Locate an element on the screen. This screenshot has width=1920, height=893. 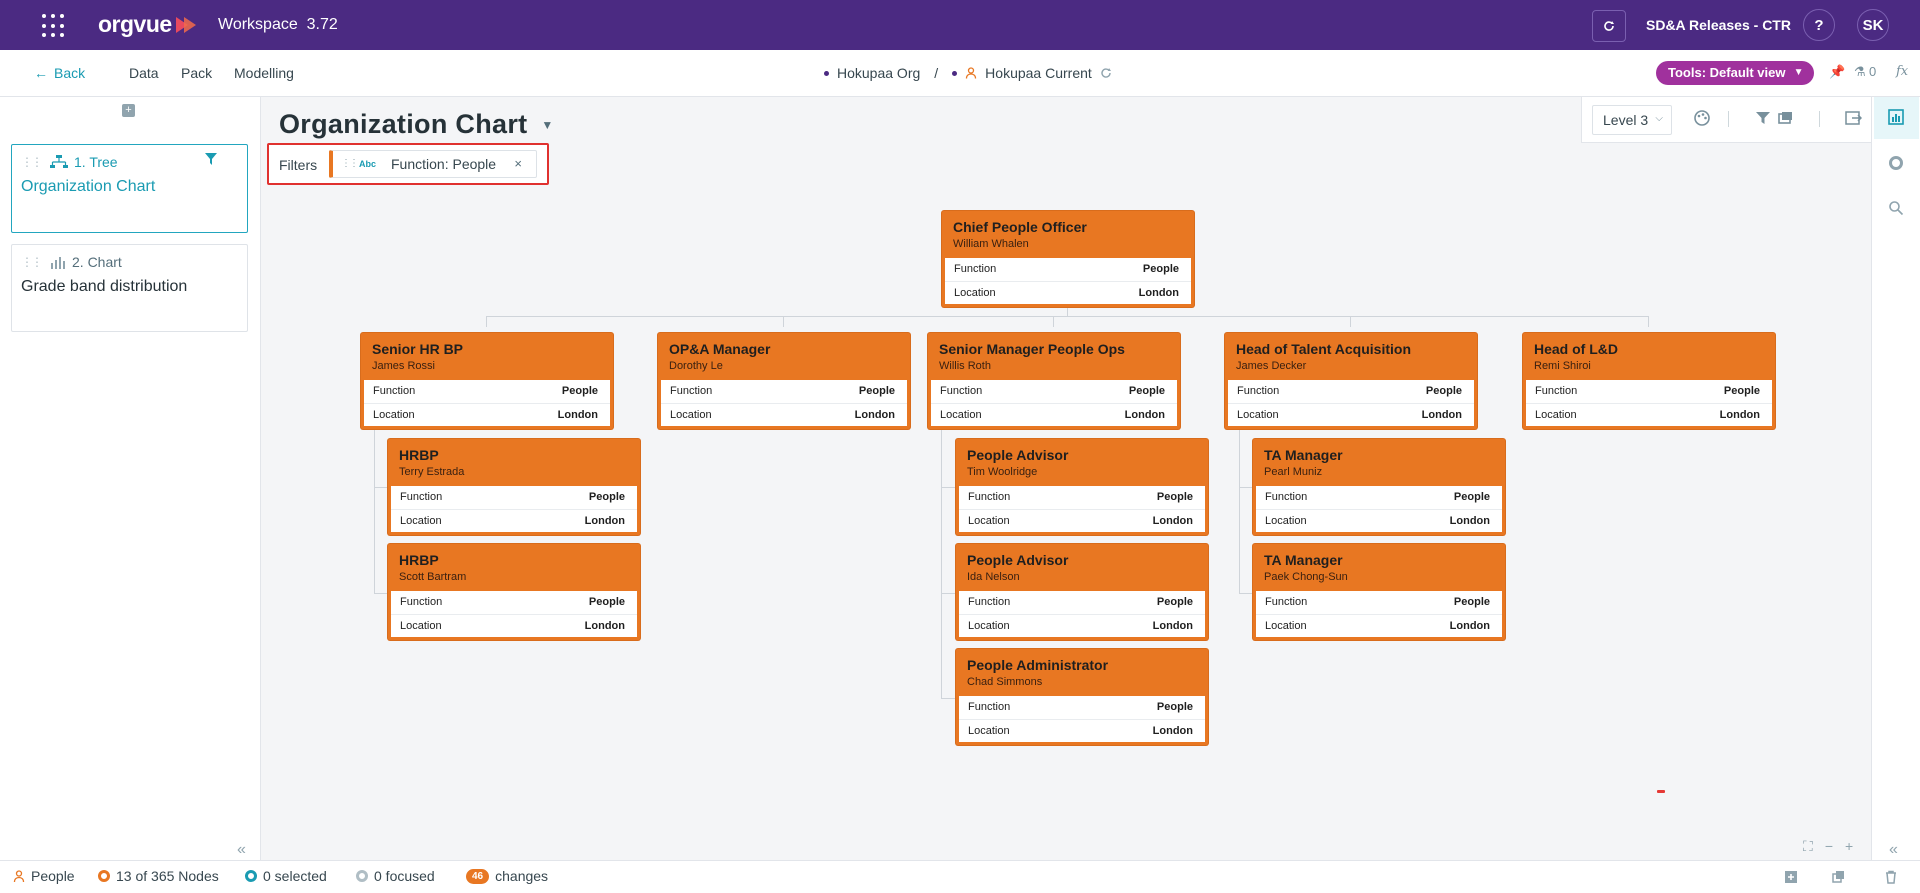
node-title: People Administrator is located at coordinates (1038, 665).